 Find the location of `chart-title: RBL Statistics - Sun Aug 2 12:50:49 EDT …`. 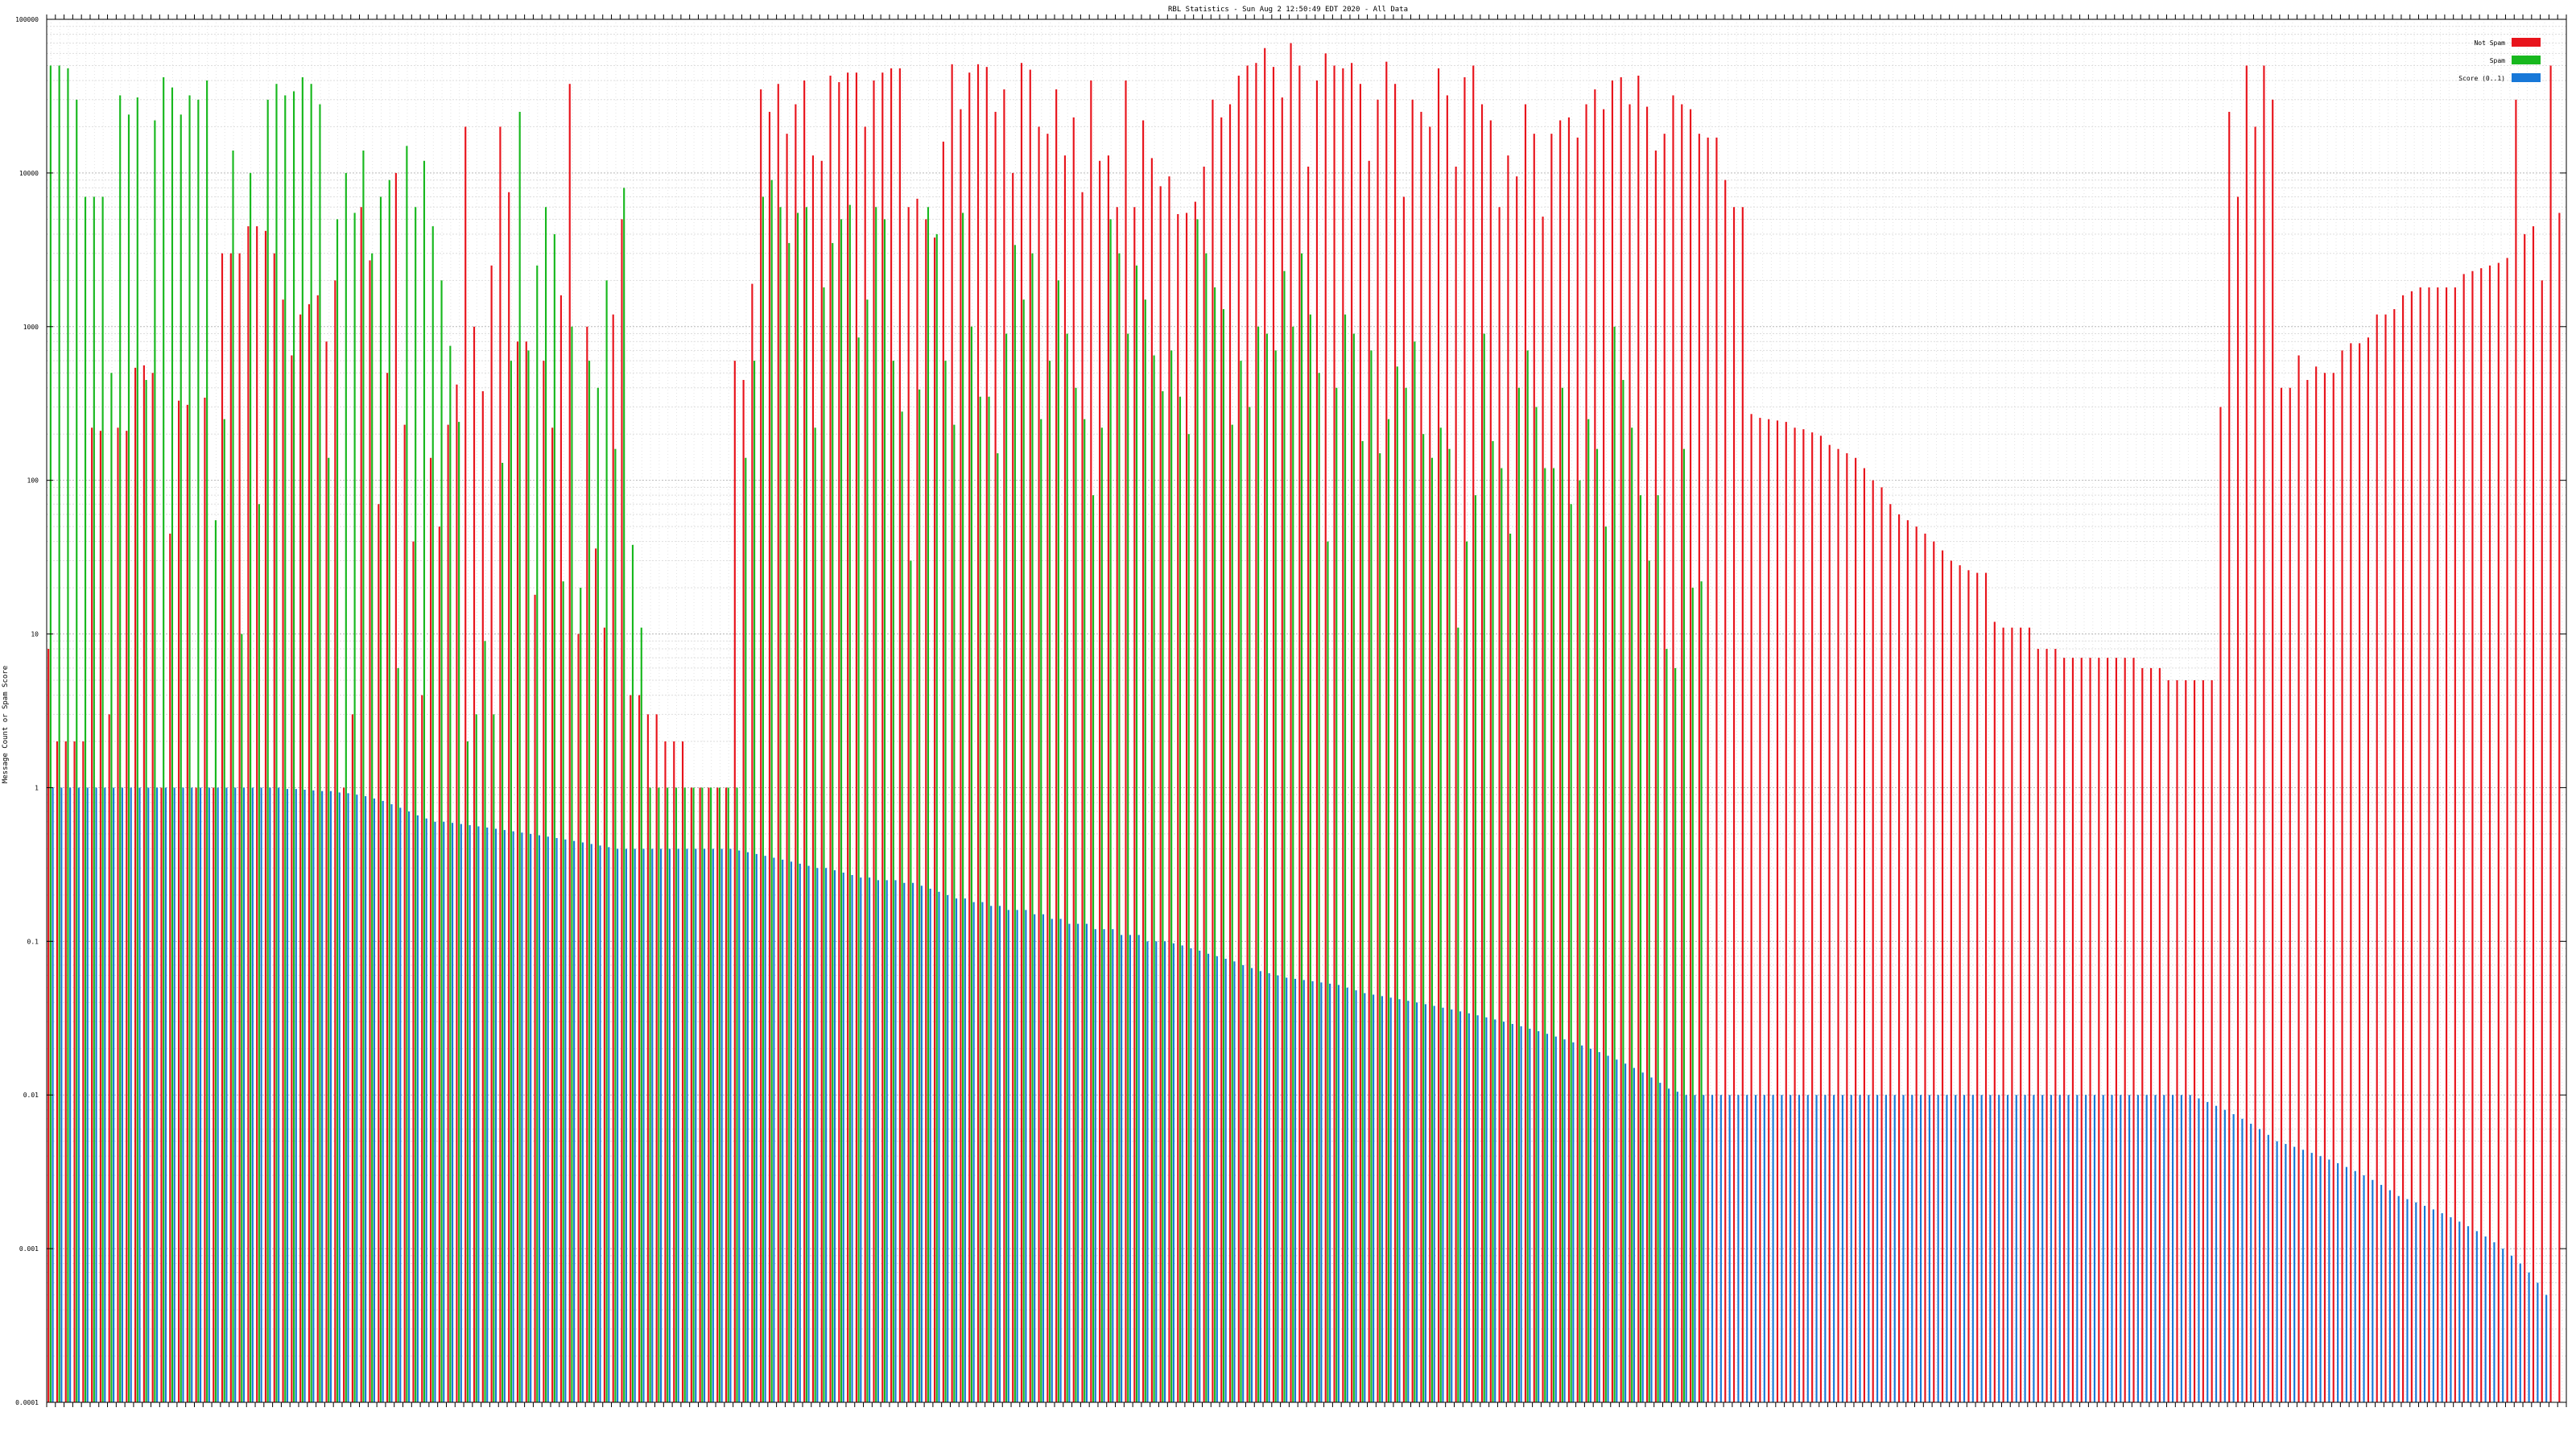

chart-title: RBL Statistics - Sun Aug 2 12:50:49 EDT … is located at coordinates (1288, 10).